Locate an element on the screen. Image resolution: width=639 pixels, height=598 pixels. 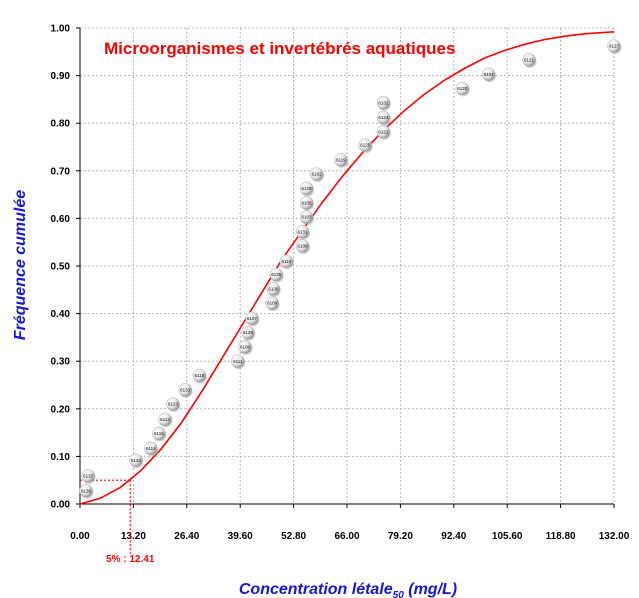
data-point-label: 6137 is located at coordinates (88, 476).